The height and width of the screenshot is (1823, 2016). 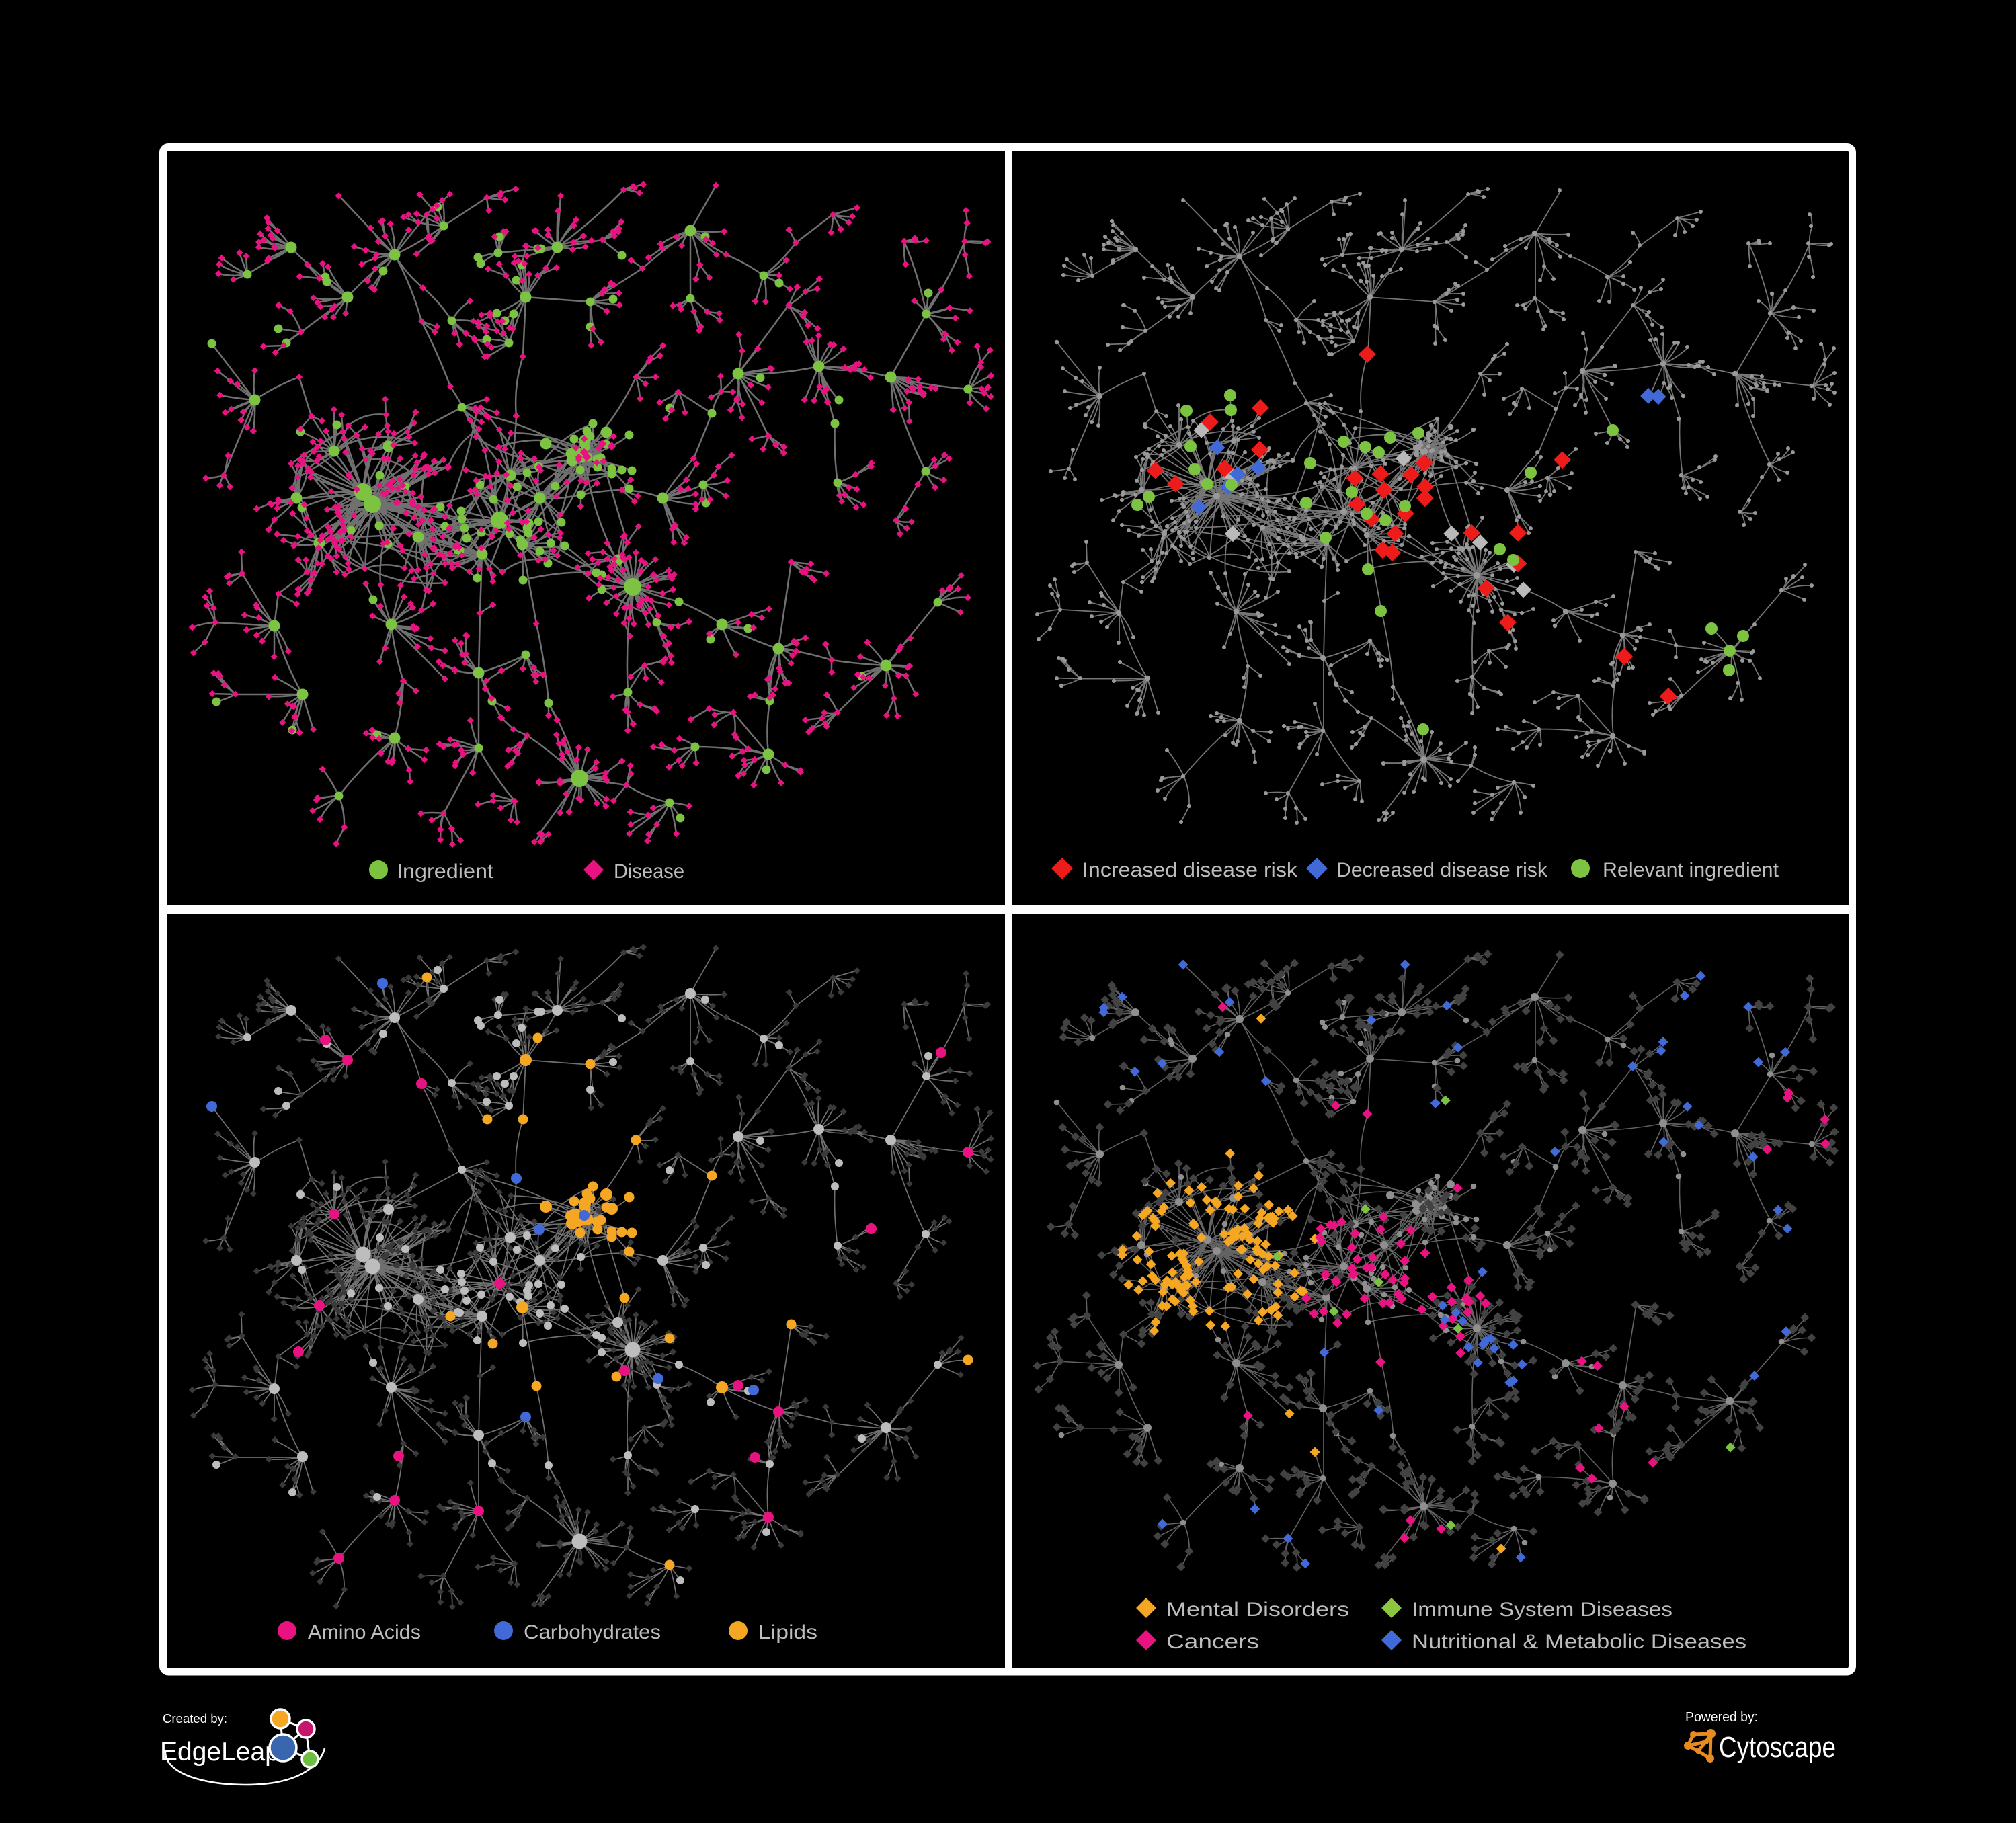 I want to click on svg-text: Cancers, so click(x=1212, y=1642).